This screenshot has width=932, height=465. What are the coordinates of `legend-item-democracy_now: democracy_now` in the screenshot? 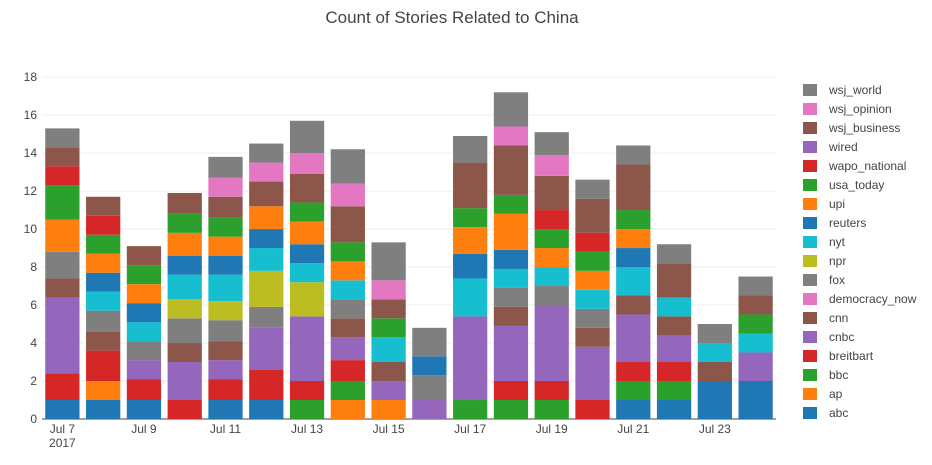 It's located at (860, 299).